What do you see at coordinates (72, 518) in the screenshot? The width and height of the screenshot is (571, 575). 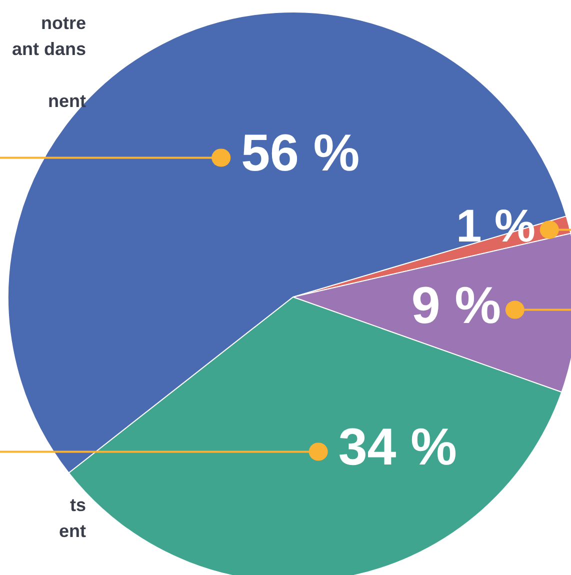 I see `text: ts ent` at bounding box center [72, 518].